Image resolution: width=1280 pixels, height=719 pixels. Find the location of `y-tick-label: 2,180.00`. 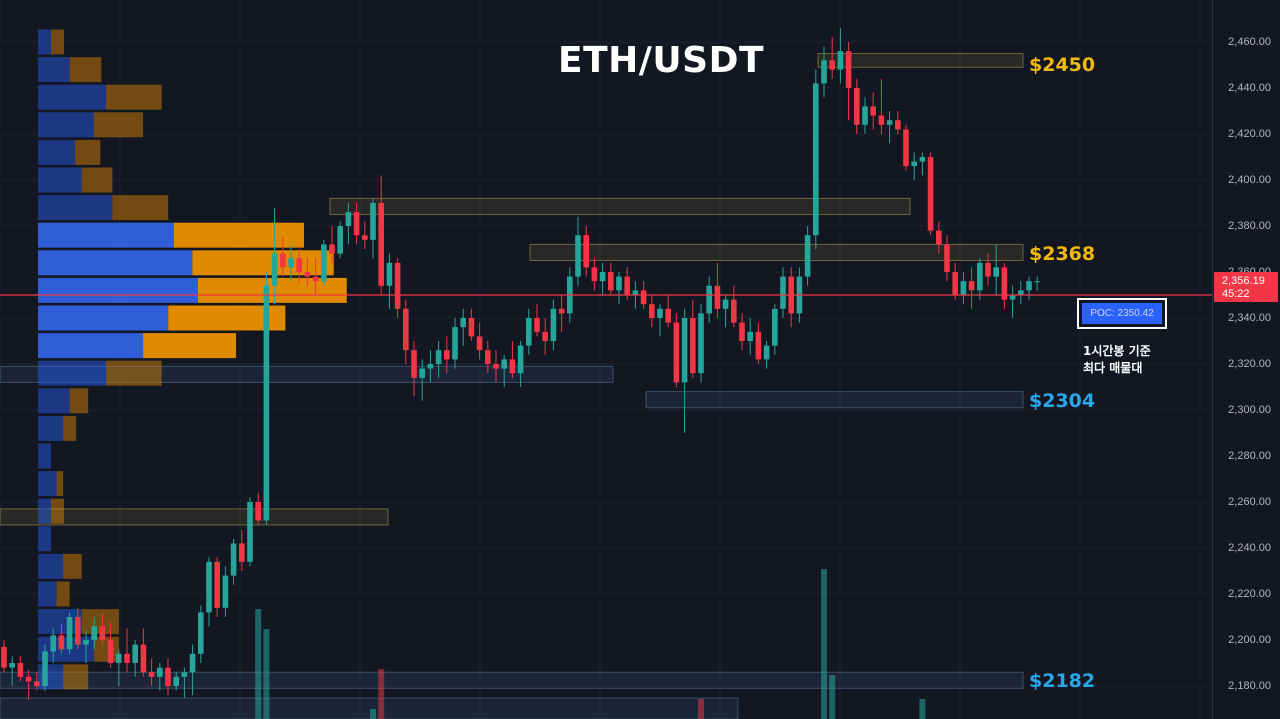

y-tick-label: 2,180.00 is located at coordinates (1249, 686).